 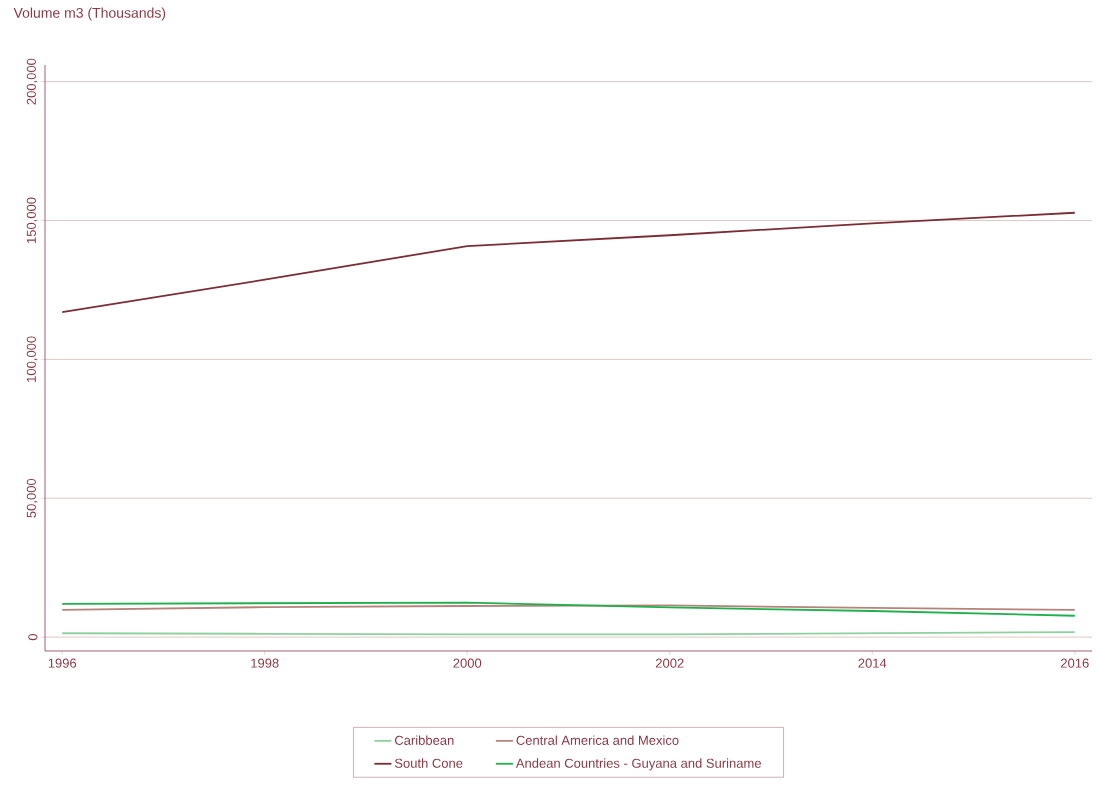 What do you see at coordinates (32, 498) in the screenshot?
I see `y-tick-label: 50,000` at bounding box center [32, 498].